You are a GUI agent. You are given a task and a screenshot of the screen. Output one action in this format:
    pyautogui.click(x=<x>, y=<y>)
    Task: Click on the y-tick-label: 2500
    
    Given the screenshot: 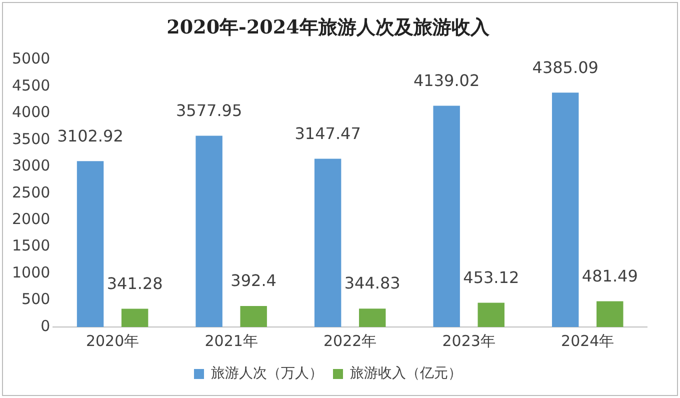 What is the action you would take?
    pyautogui.click(x=31, y=192)
    